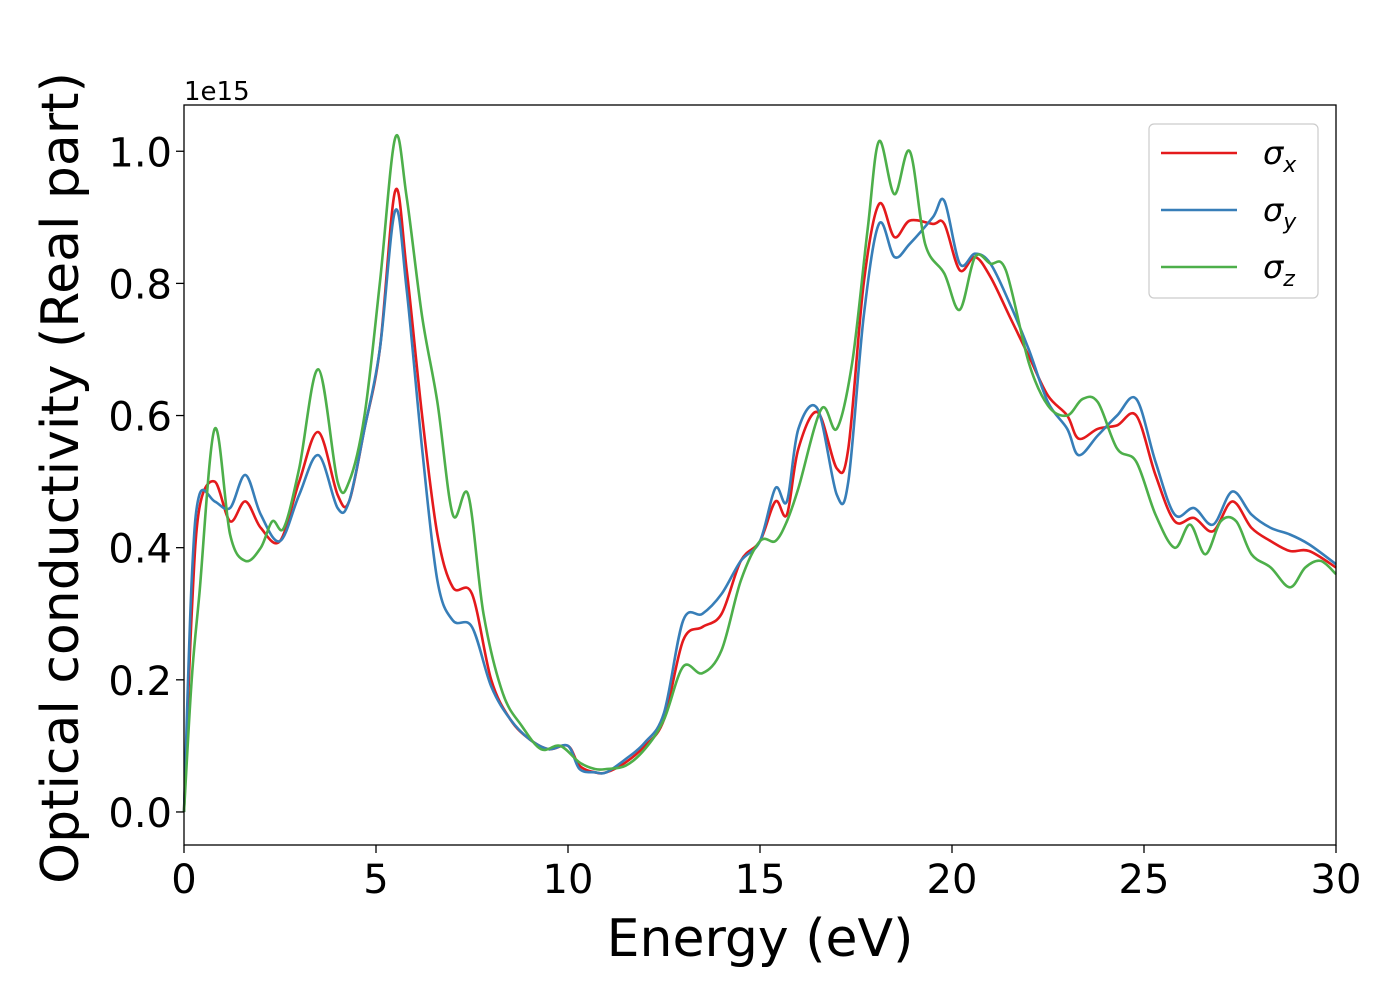 The image size is (1400, 1000). Describe the element at coordinates (1280, 156) in the screenshot. I see `legend-label-x: σx` at that location.